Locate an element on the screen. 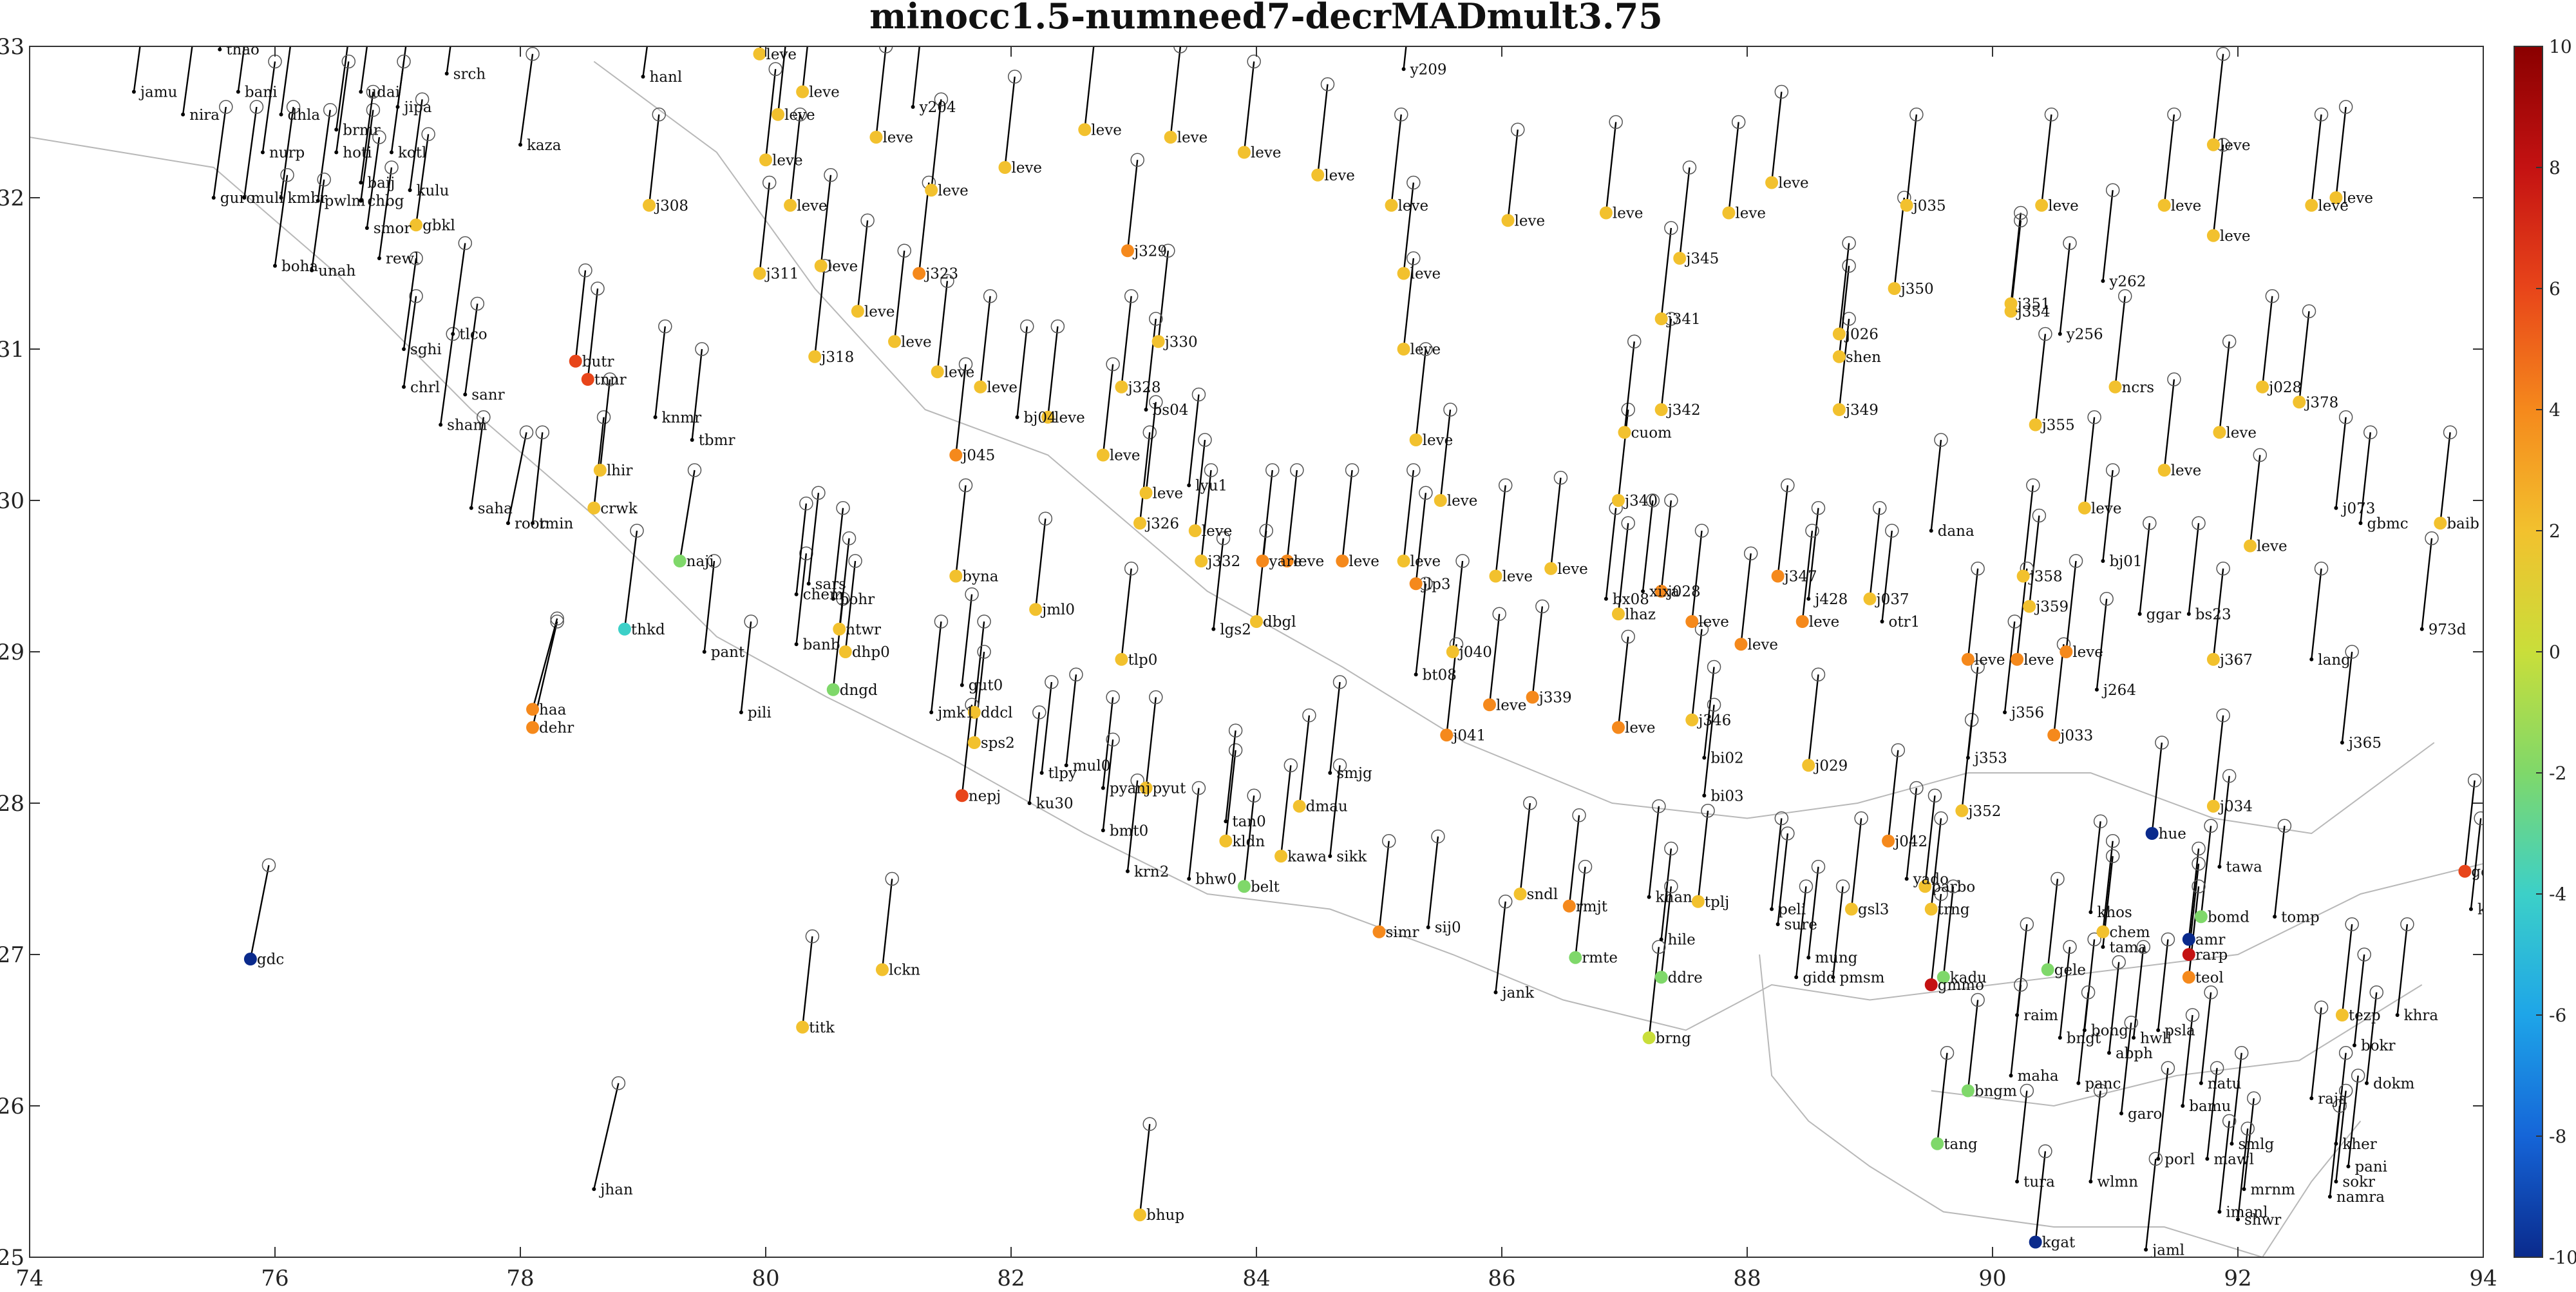 This screenshot has height=1292, width=2576. station-label: dbgl is located at coordinates (1279, 622).